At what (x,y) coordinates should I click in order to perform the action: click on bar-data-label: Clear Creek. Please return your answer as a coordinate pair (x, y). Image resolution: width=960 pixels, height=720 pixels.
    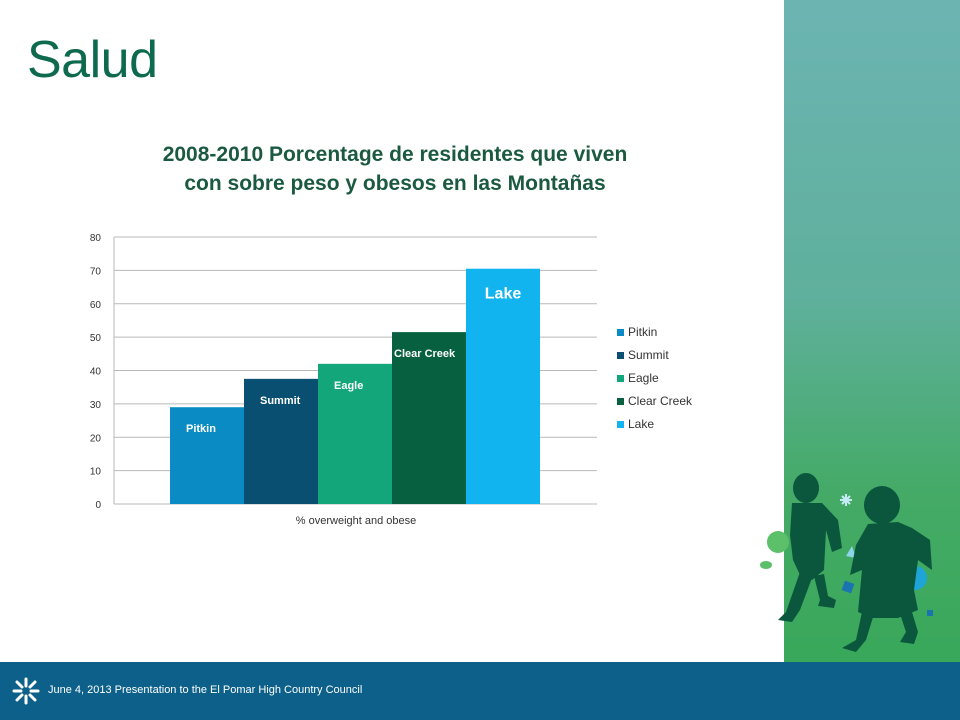
    Looking at the image, I should click on (425, 354).